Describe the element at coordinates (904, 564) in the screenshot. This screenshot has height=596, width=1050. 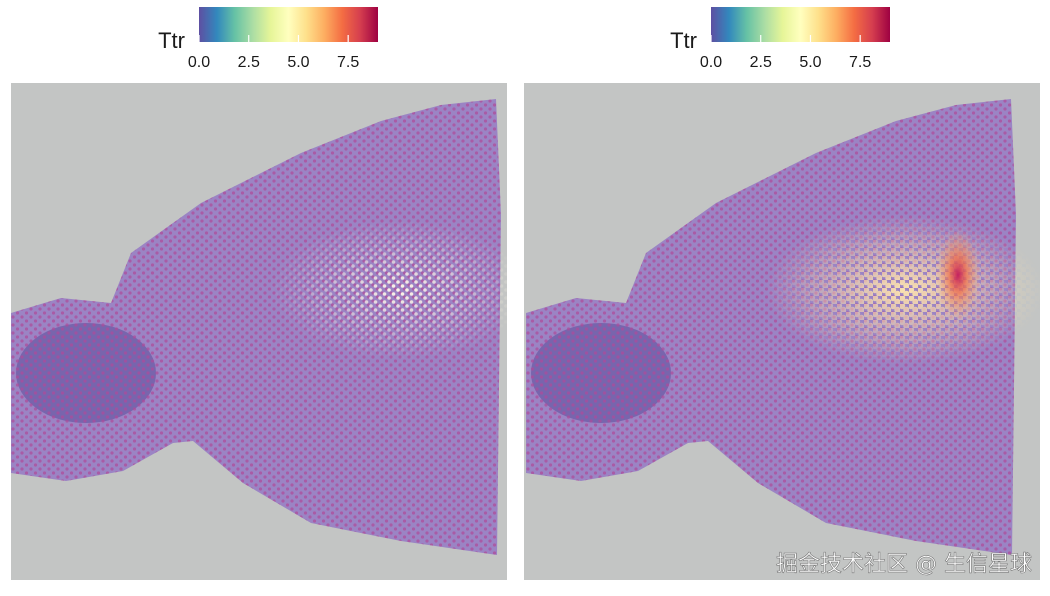
I see `watermark: 掘金技术社区 @ 生信星球` at that location.